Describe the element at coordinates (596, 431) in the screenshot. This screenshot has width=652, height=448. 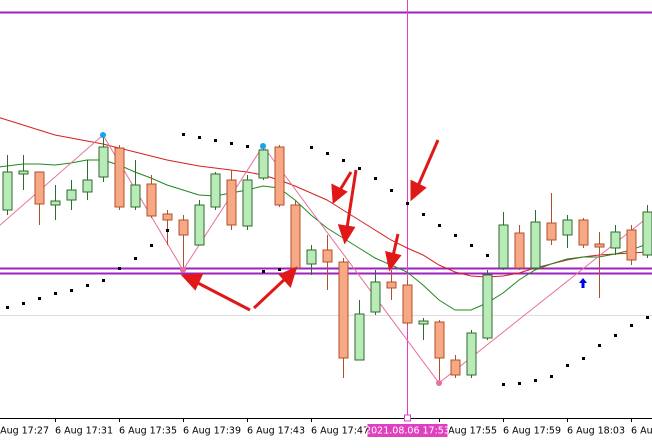
I see `x-tick-label: 6 Aug 18:03` at that location.